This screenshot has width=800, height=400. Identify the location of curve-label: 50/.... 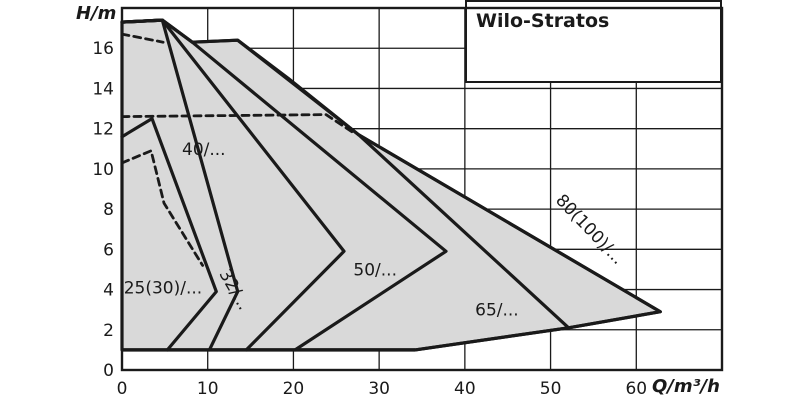
(375, 270).